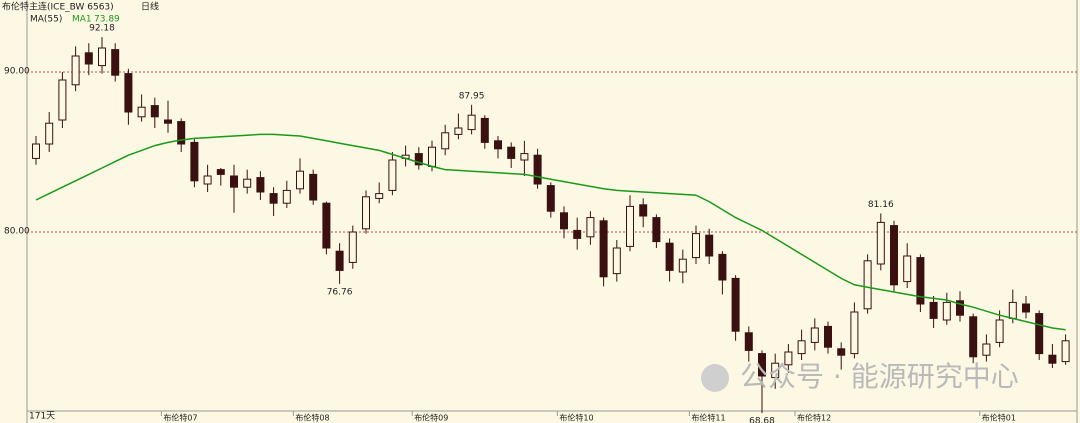 This screenshot has height=423, width=1080. What do you see at coordinates (431, 418) in the screenshot?
I see `x-tick-label: 布伦特09` at bounding box center [431, 418].